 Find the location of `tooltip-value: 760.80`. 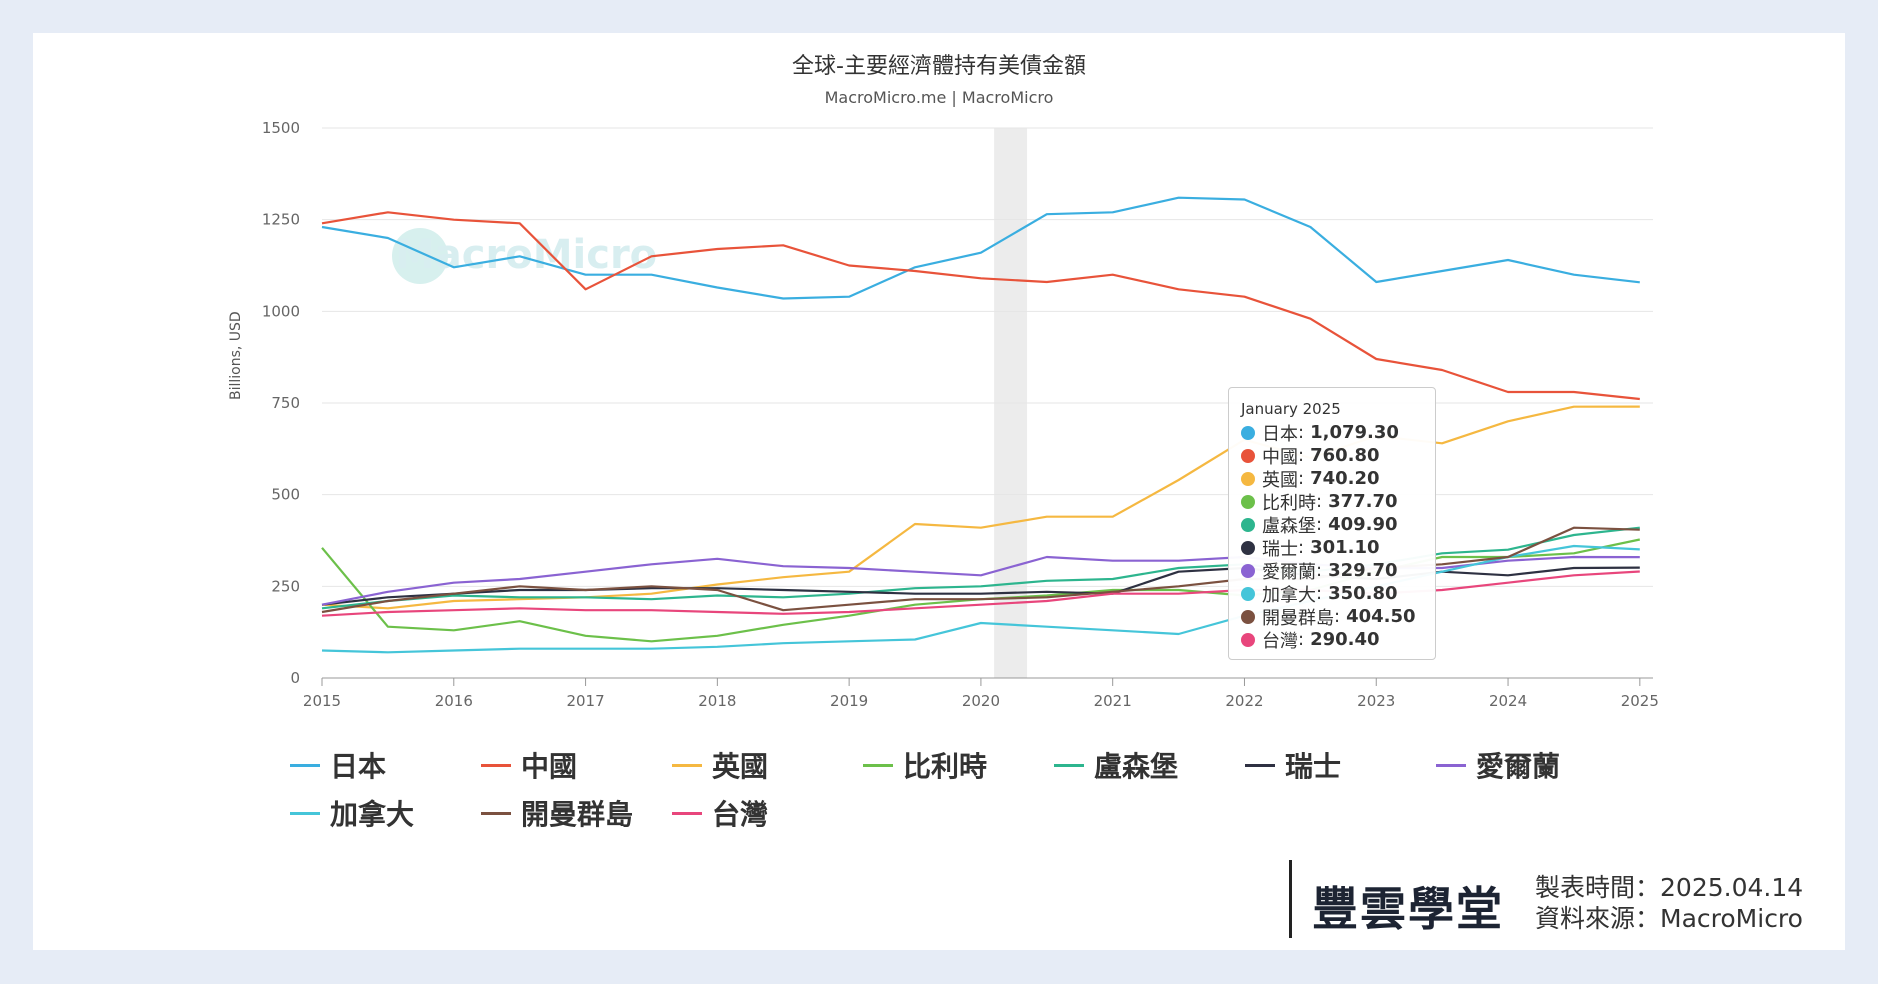

tooltip-value: 760.80 is located at coordinates (1345, 455).